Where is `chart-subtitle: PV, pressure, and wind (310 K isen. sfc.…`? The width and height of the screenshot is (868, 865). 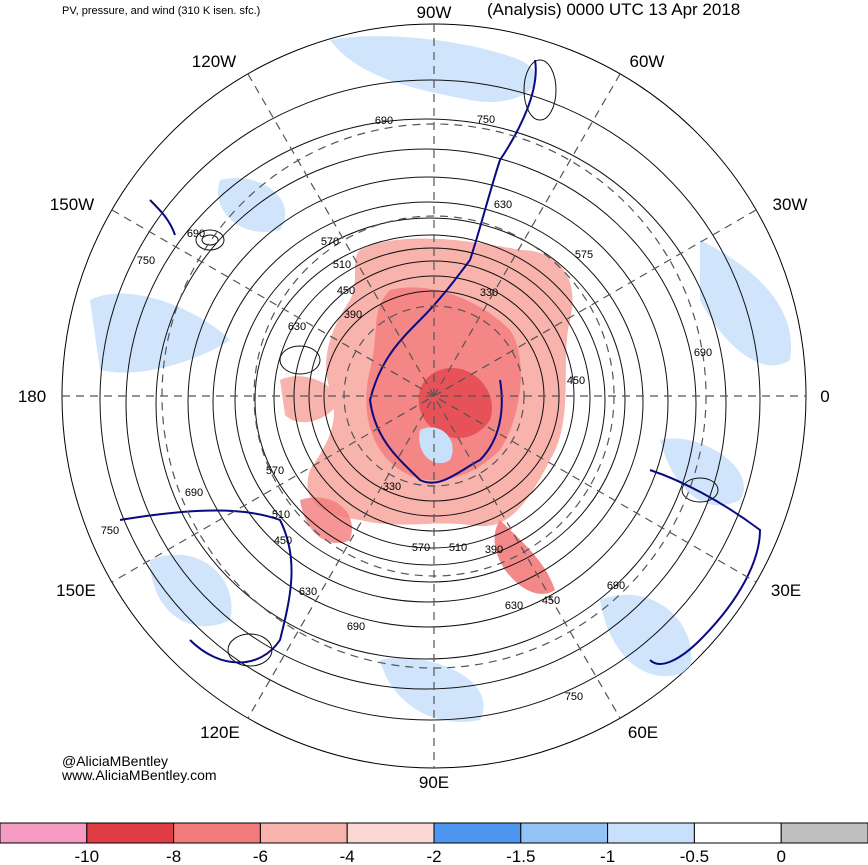 chart-subtitle: PV, pressure, and wind (310 K isen. sfc.… is located at coordinates (161, 11).